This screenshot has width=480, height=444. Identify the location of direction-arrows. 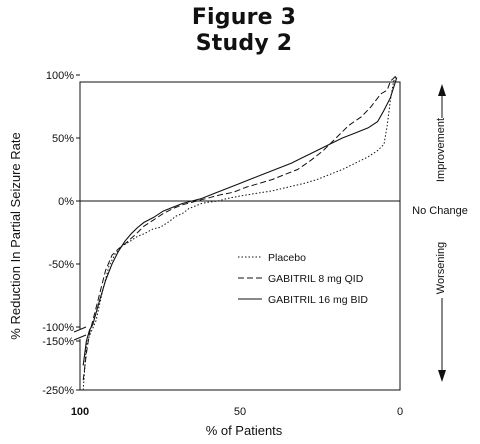
(442, 233).